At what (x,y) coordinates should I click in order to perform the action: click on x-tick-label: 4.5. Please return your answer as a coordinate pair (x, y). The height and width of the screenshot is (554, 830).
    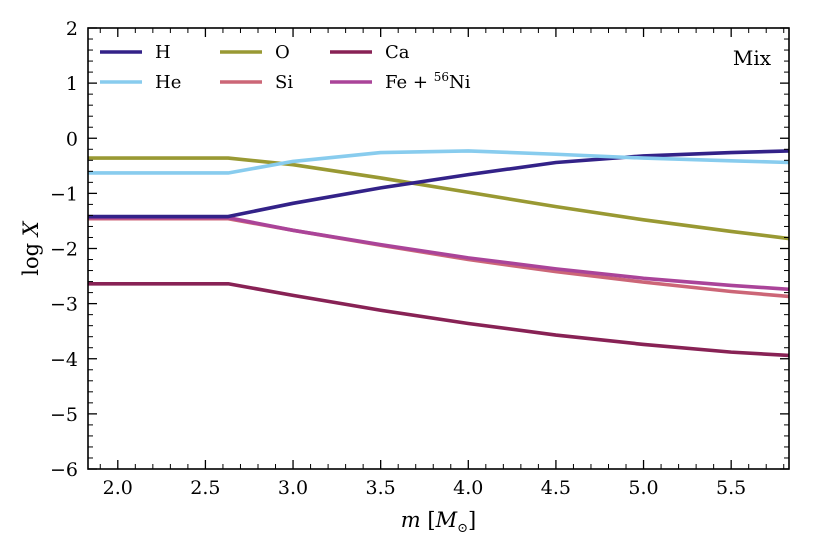
    Looking at the image, I should click on (556, 488).